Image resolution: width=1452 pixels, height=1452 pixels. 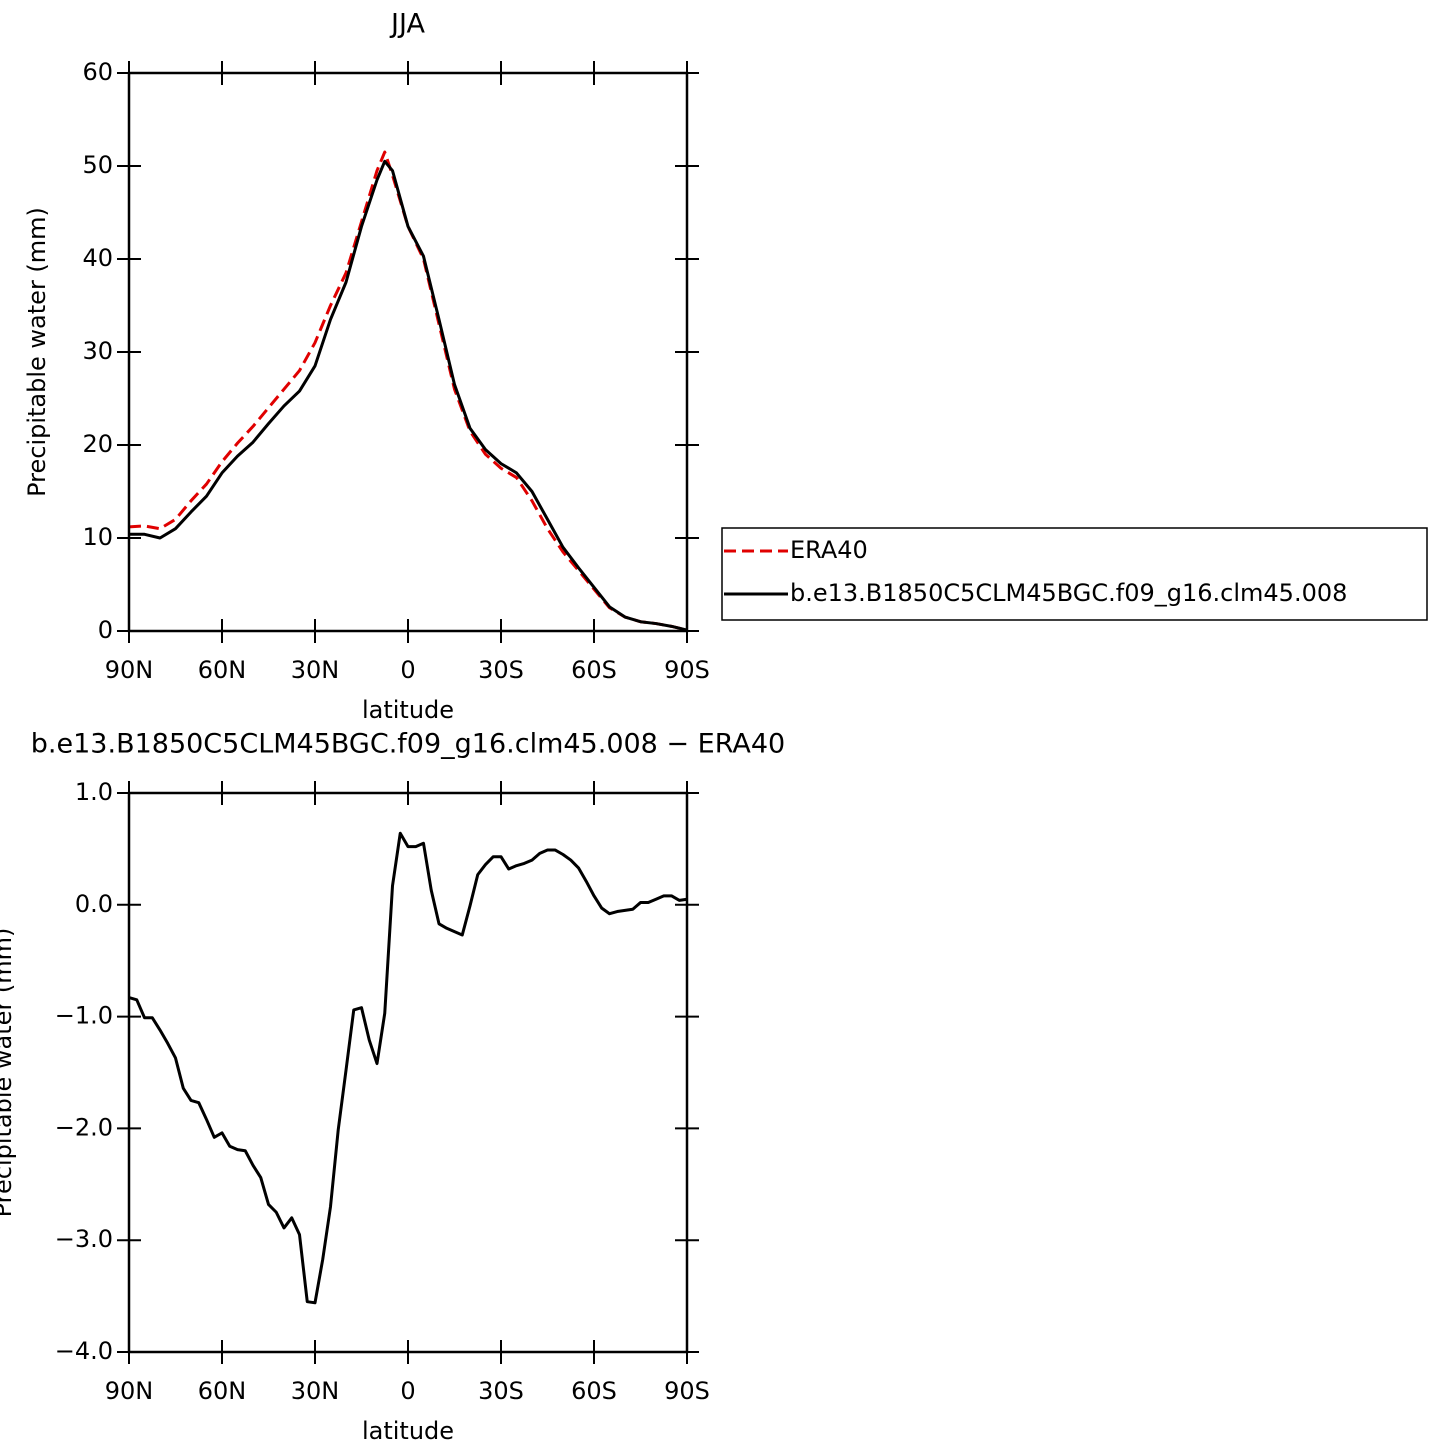 What do you see at coordinates (829, 550) in the screenshot?
I see `legend-label: ERA40` at bounding box center [829, 550].